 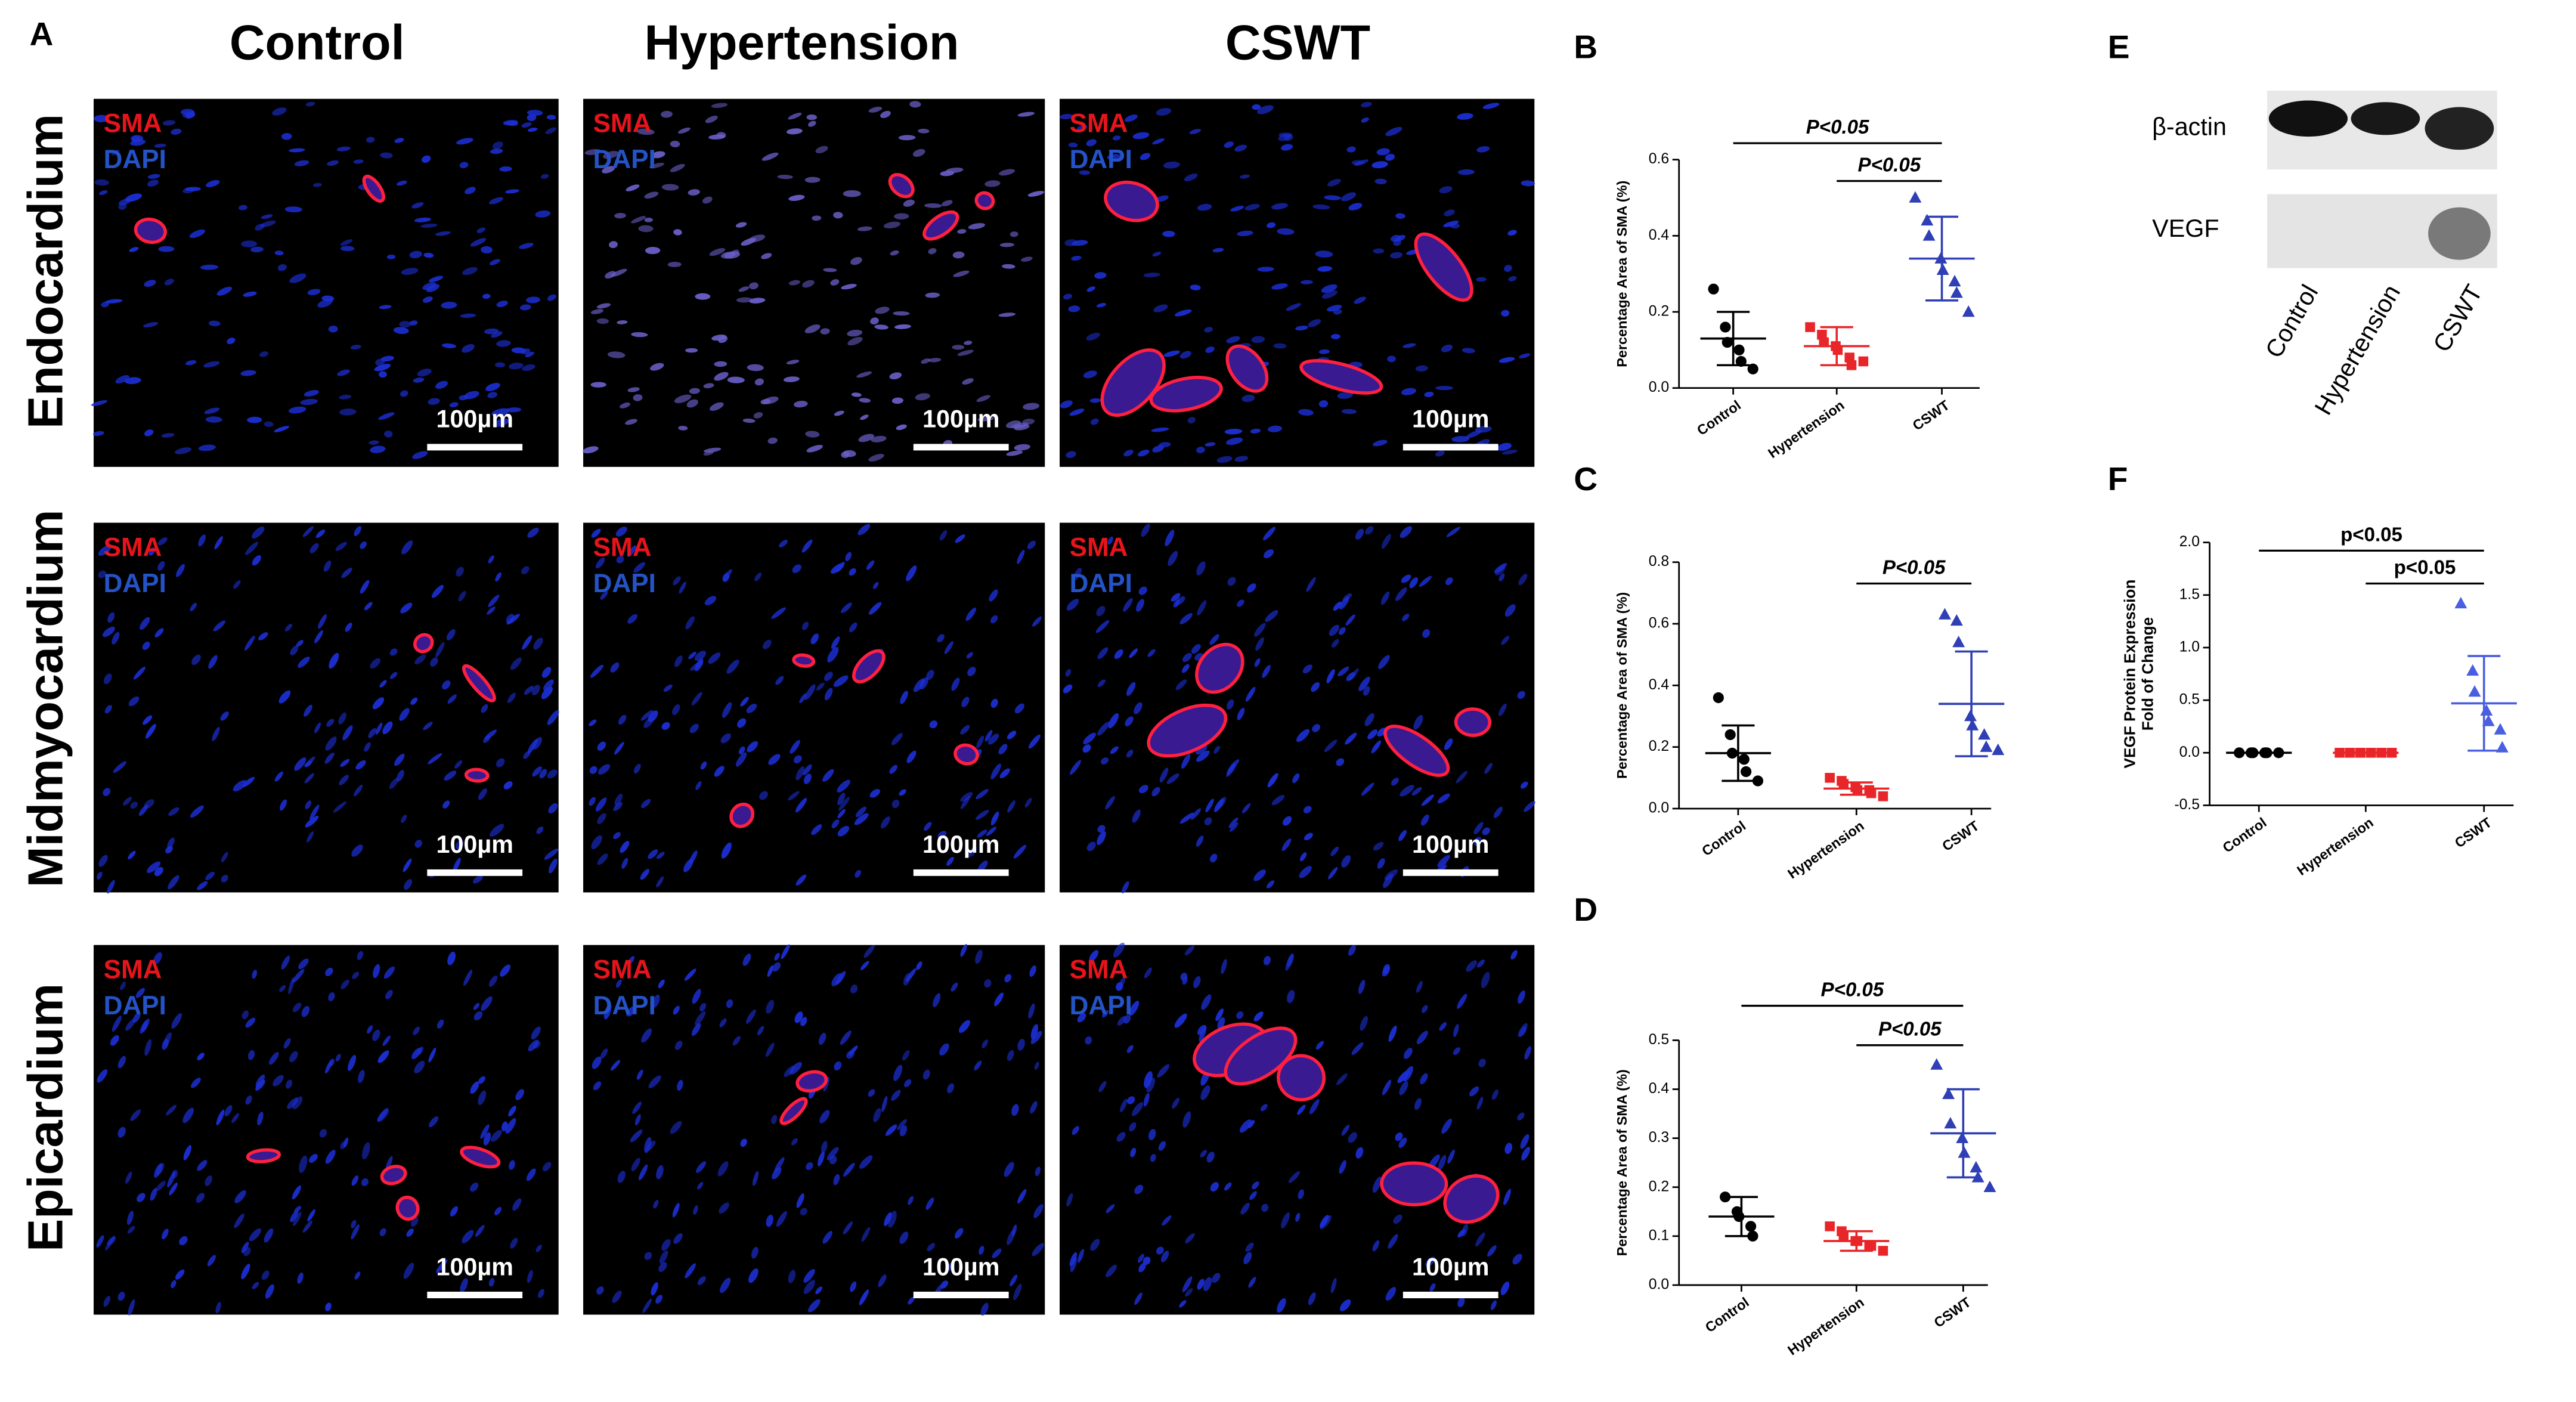 I want to click on panel-label: D, so click(x=1586, y=909).